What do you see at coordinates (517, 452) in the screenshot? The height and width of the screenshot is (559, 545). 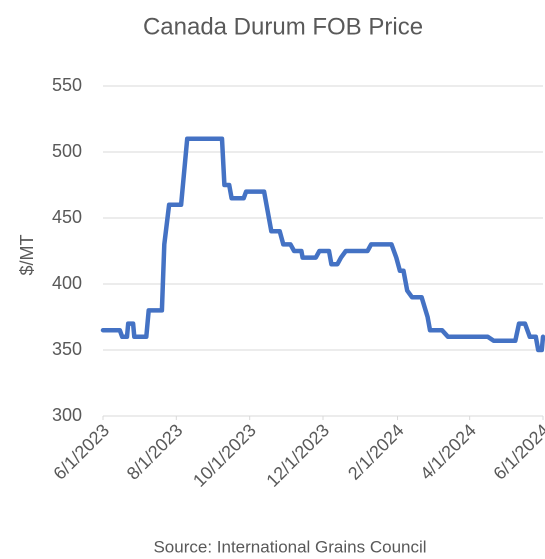 I see `x-tick-label: 6/1/2024` at bounding box center [517, 452].